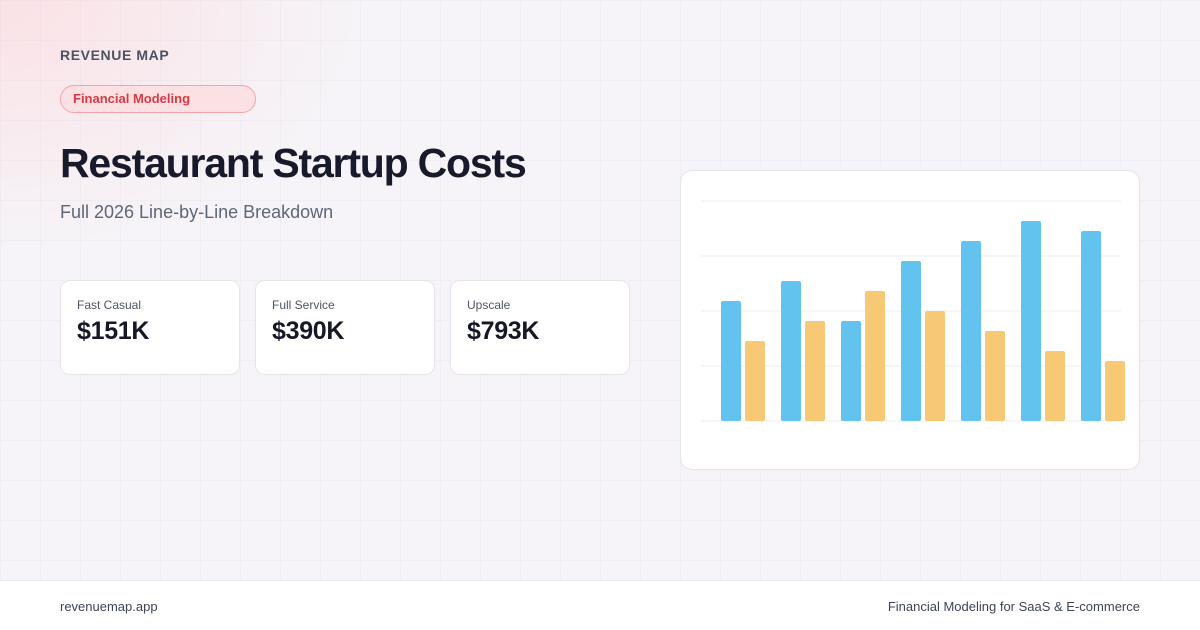 The width and height of the screenshot is (1200, 630). I want to click on bar-chart, so click(913, 311).